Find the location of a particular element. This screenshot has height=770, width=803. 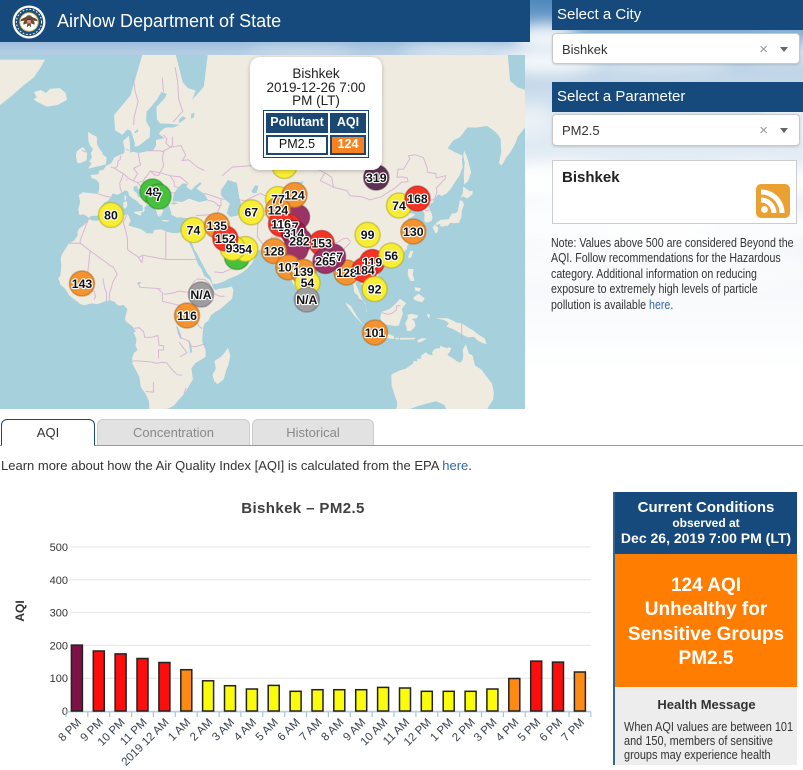

svg-text: 130 is located at coordinates (413, 232).